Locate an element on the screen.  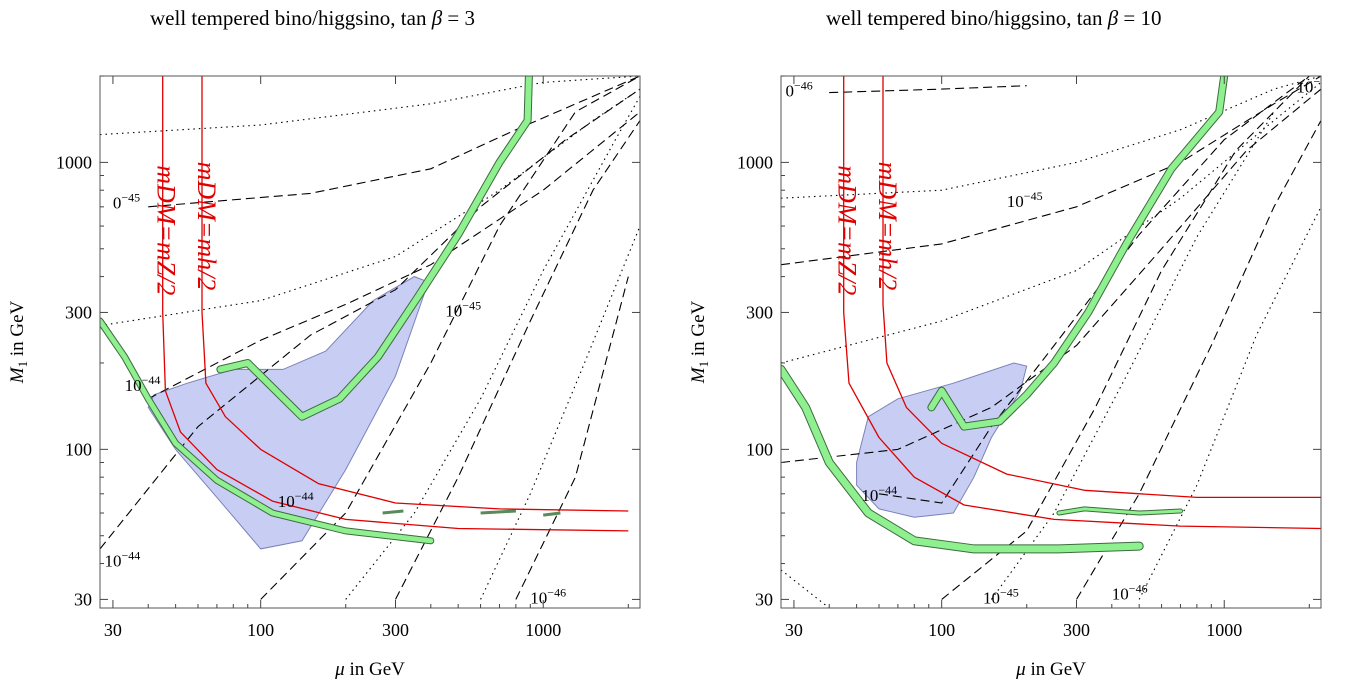
left-contour-label-1: 10−44 is located at coordinates (143, 384).